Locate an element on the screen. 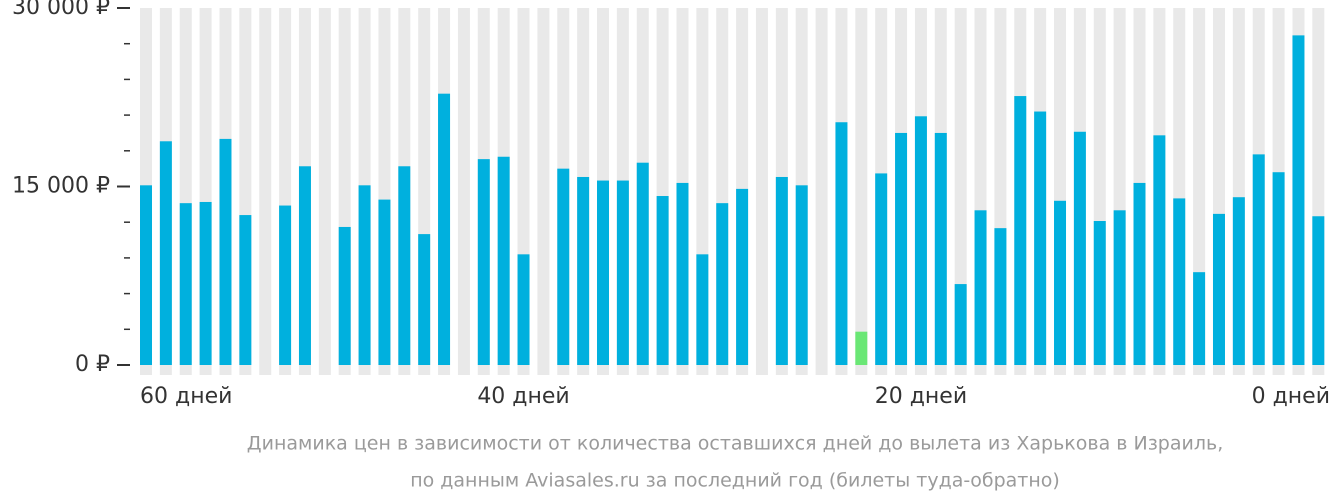 This screenshot has width=1332, height=502. x-tick-label: 60 дней is located at coordinates (186, 396).